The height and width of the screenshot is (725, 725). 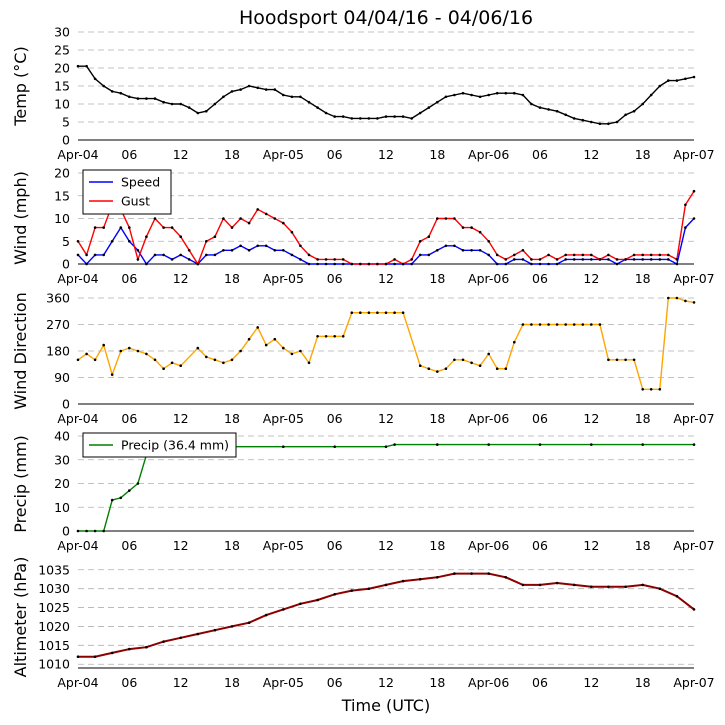 I want to click on y-tick-label-altimeter: 1030, so click(x=54, y=588).